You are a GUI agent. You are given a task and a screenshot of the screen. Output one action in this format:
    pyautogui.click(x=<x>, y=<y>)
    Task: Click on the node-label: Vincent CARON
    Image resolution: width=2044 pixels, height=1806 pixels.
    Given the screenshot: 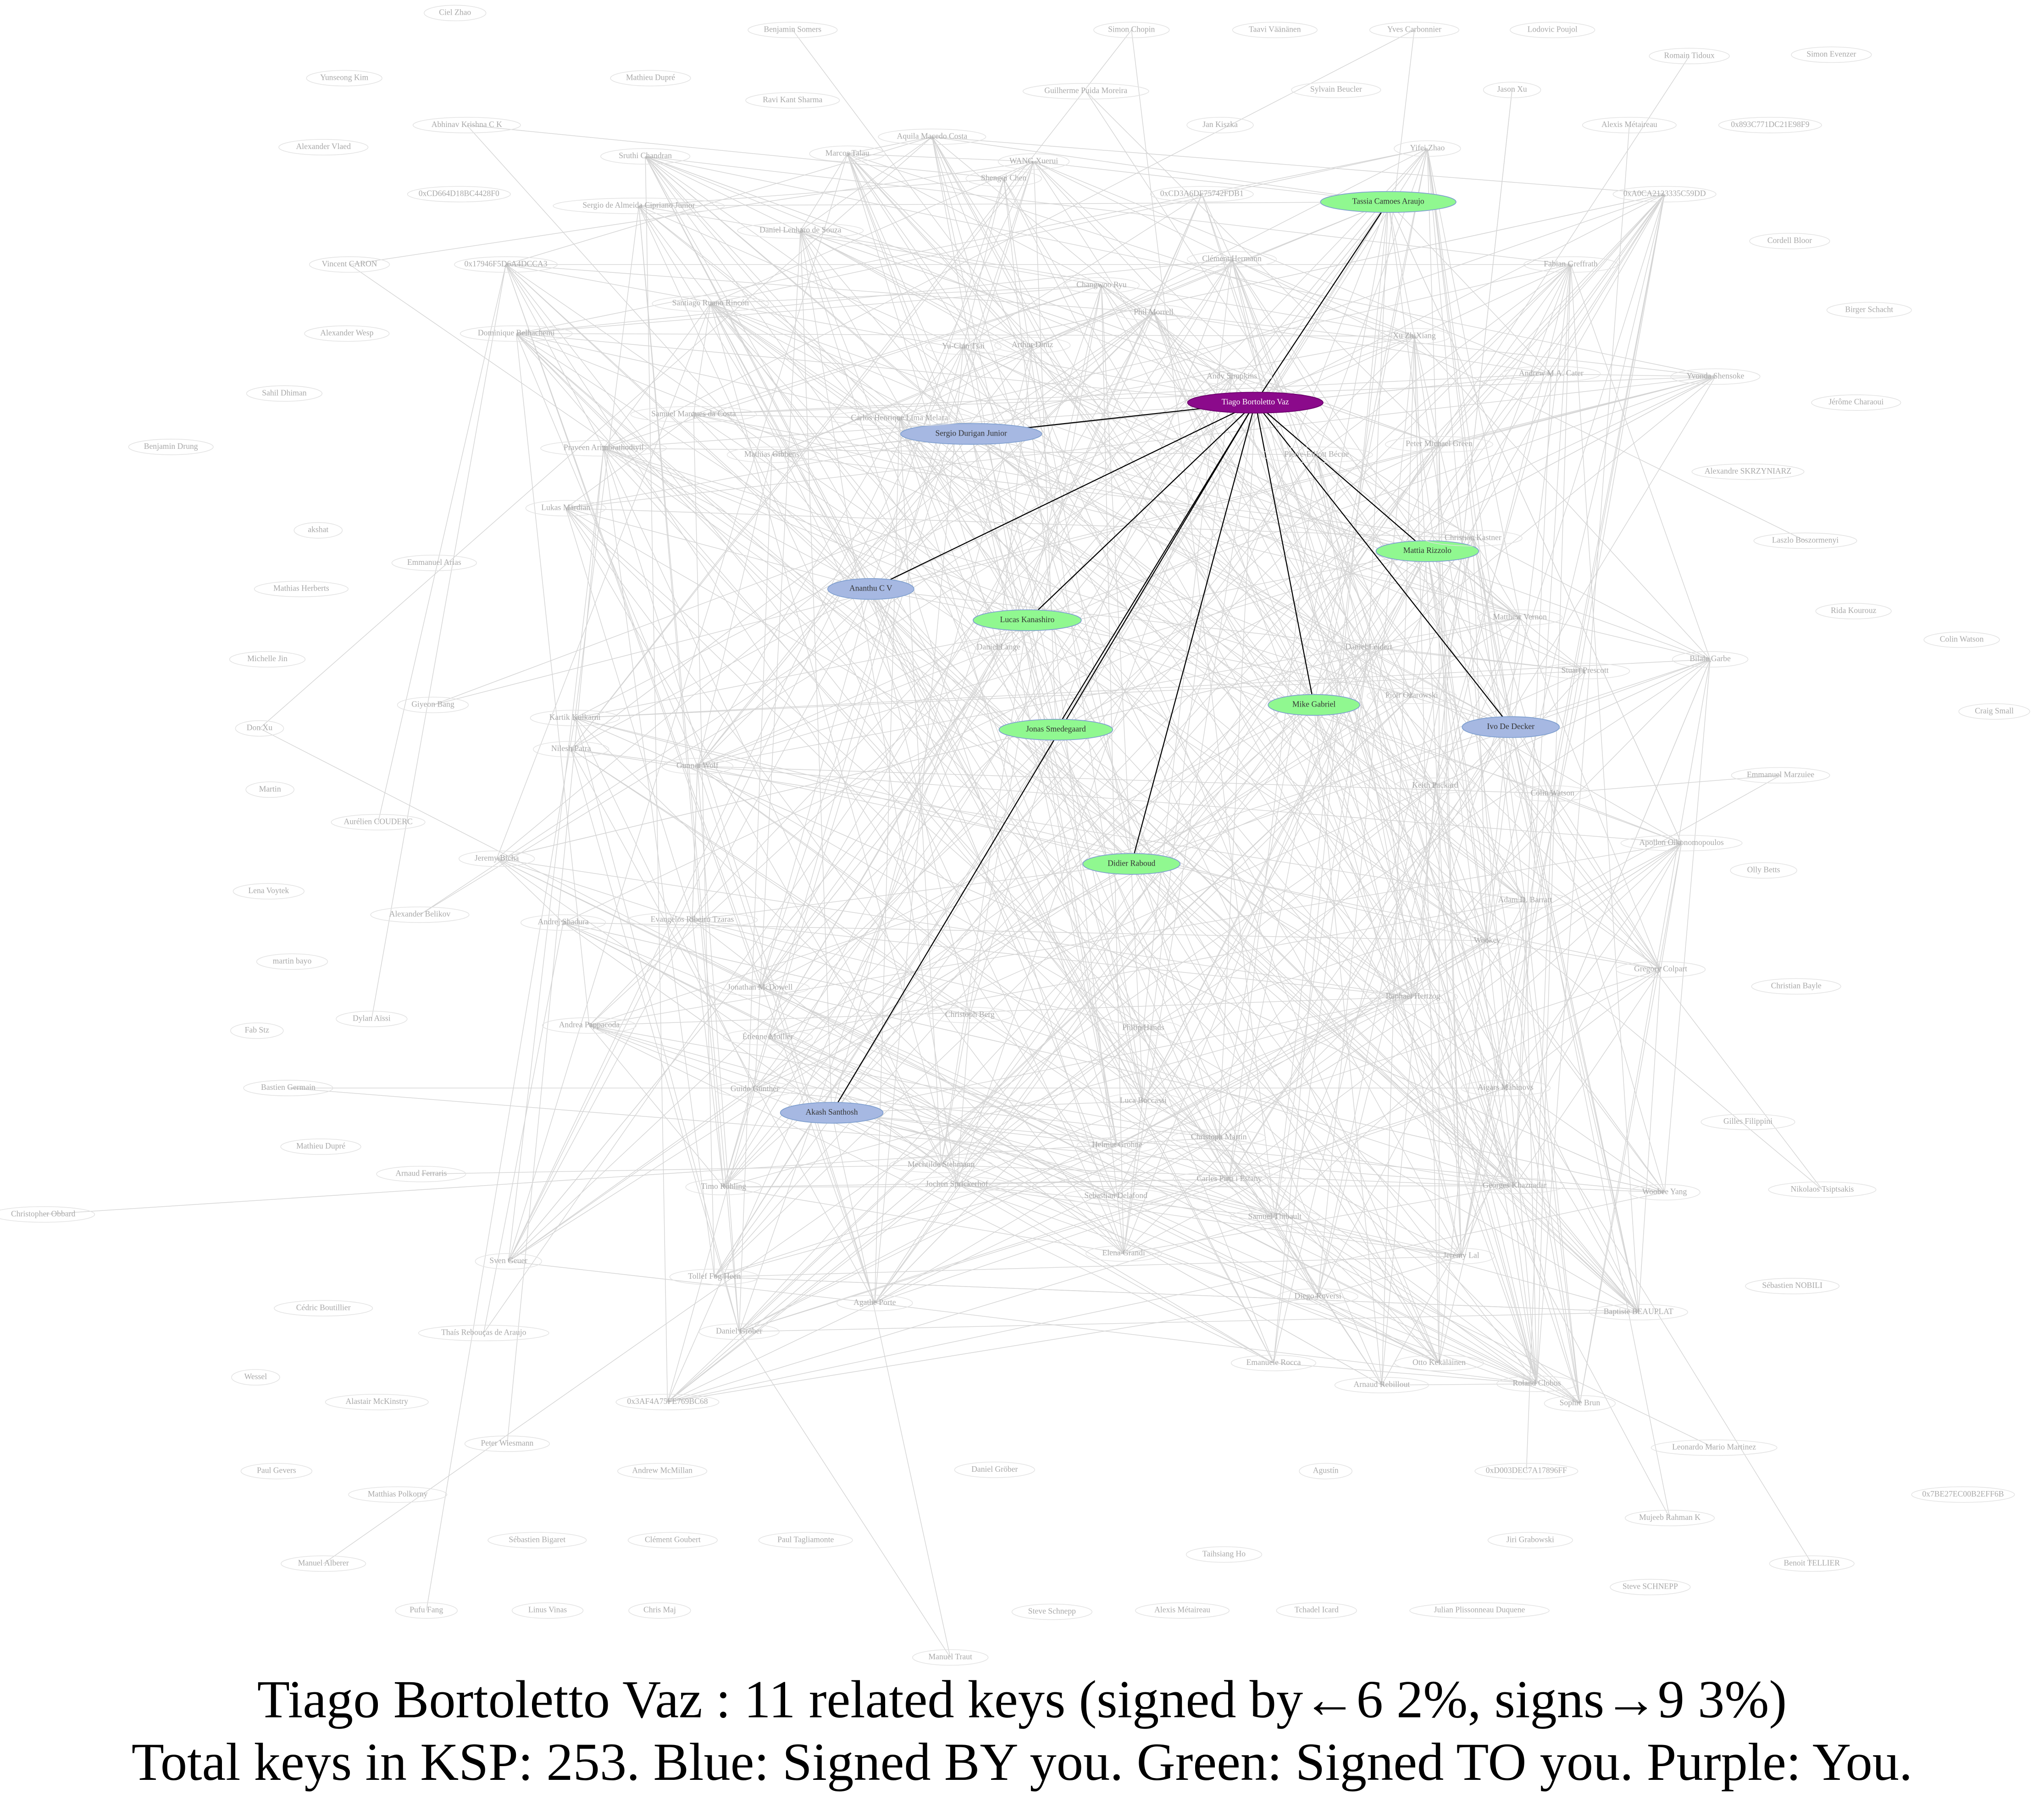 What is the action you would take?
    pyautogui.click(x=350, y=263)
    